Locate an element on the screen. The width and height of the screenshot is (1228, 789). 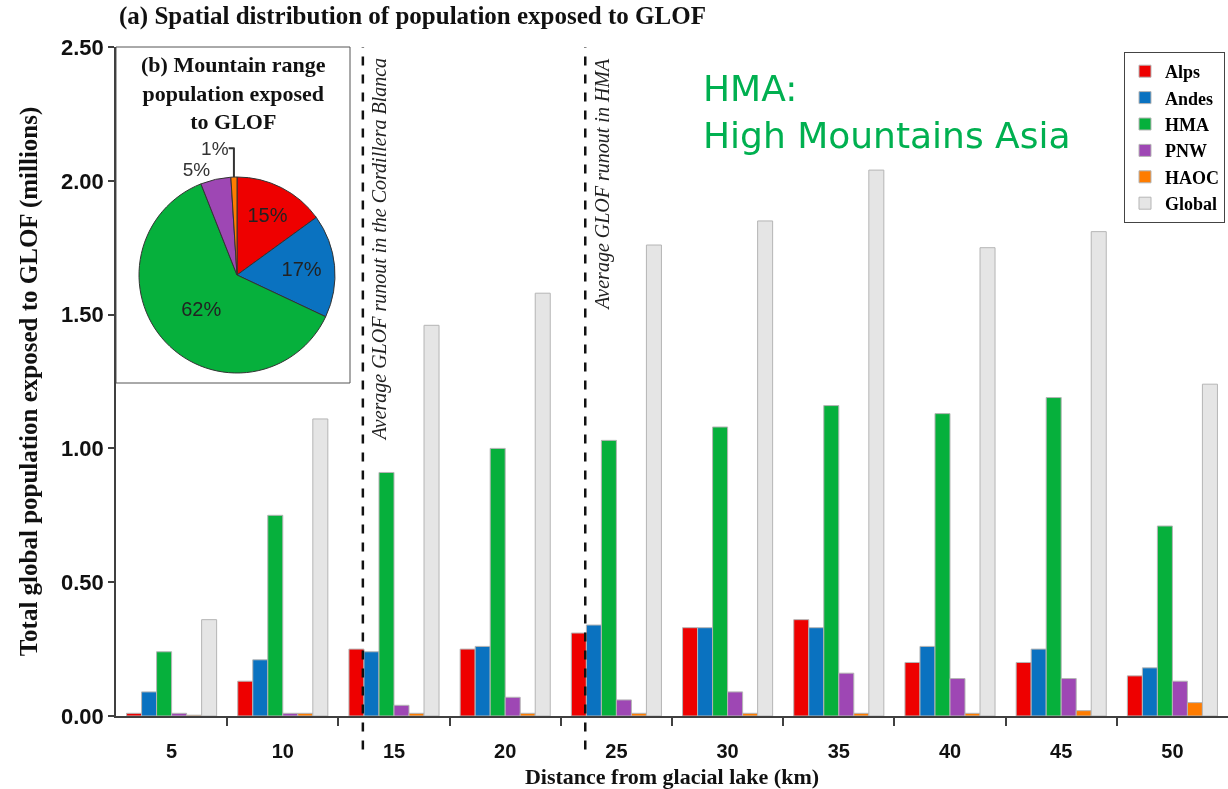
data-label: 1% is located at coordinates (215, 148).